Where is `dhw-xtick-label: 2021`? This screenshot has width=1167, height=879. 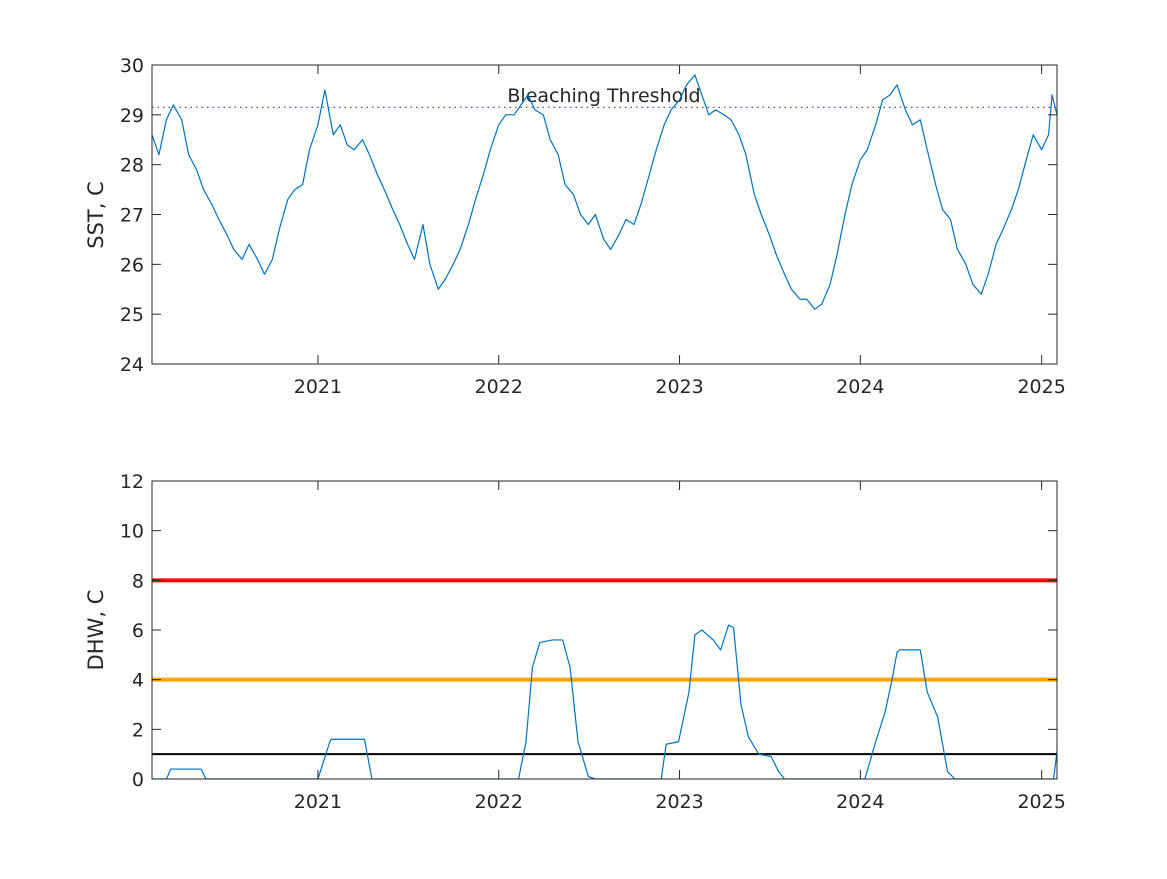
dhw-xtick-label: 2021 is located at coordinates (318, 802).